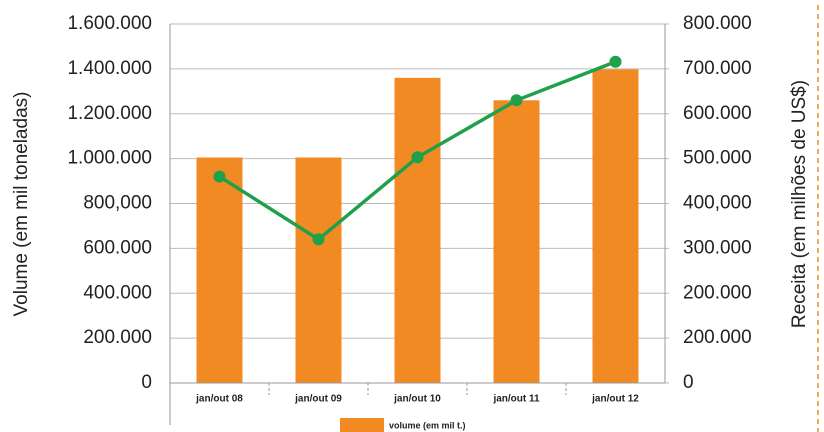 This screenshot has width=824, height=432. What do you see at coordinates (219, 399) in the screenshot?
I see `x-tick-label: jan/out 08` at bounding box center [219, 399].